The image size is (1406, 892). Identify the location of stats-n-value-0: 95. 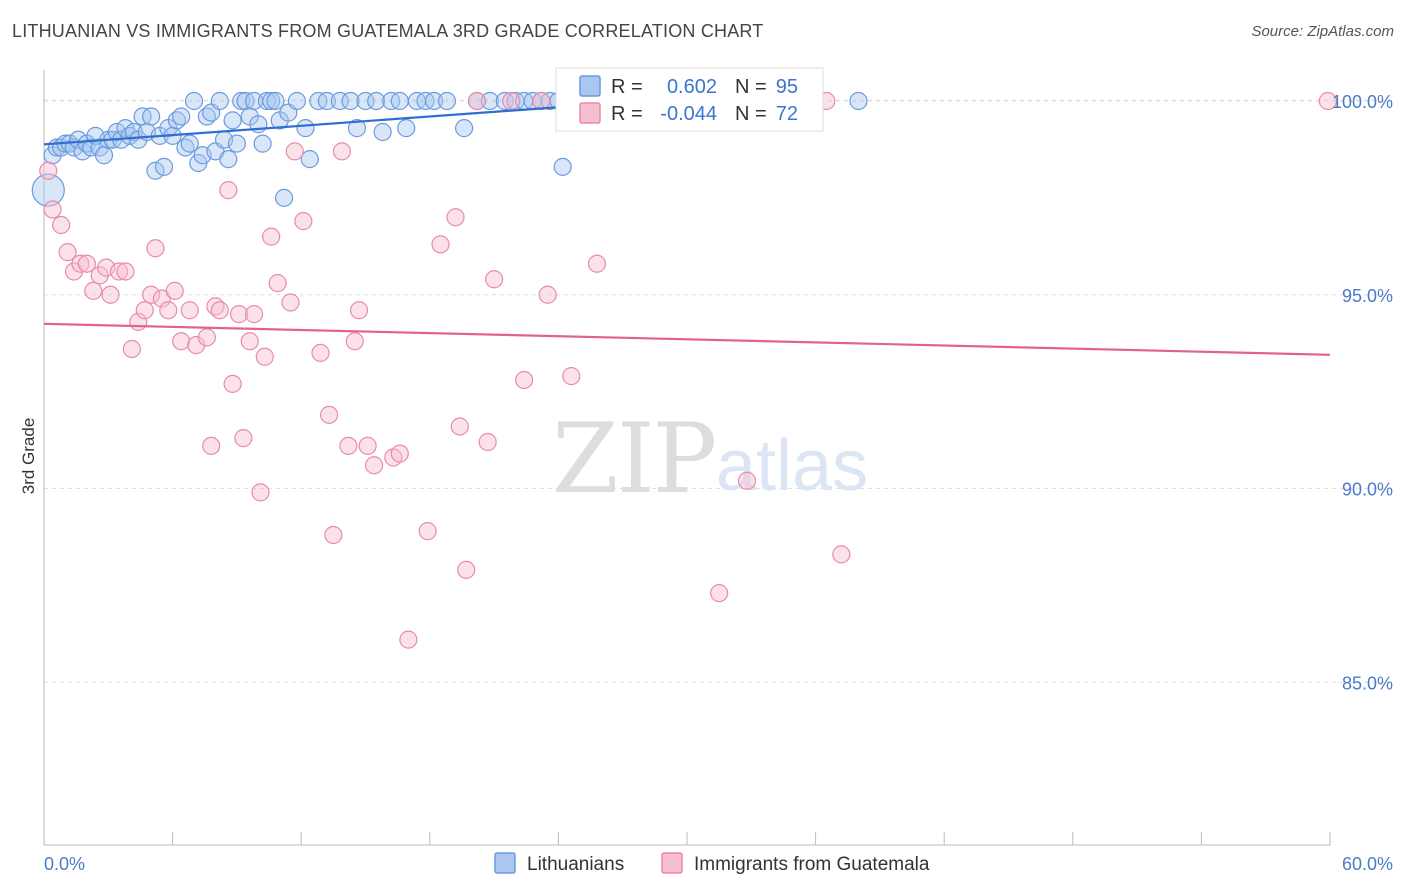
(787, 87).